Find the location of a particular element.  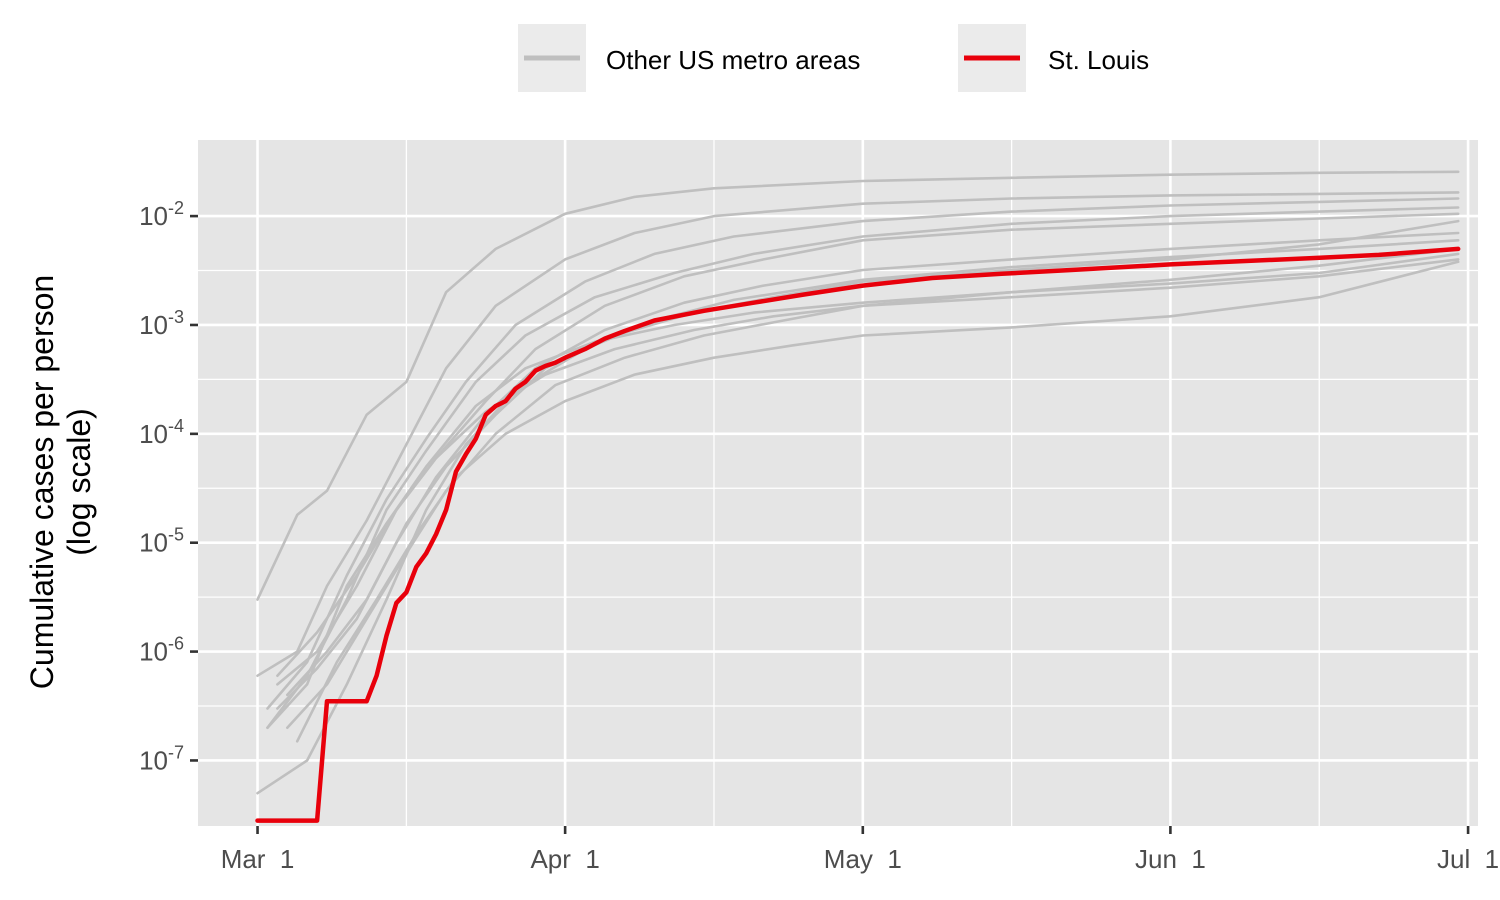

legend: Other US metro areas St. Louis is located at coordinates (833, 58).